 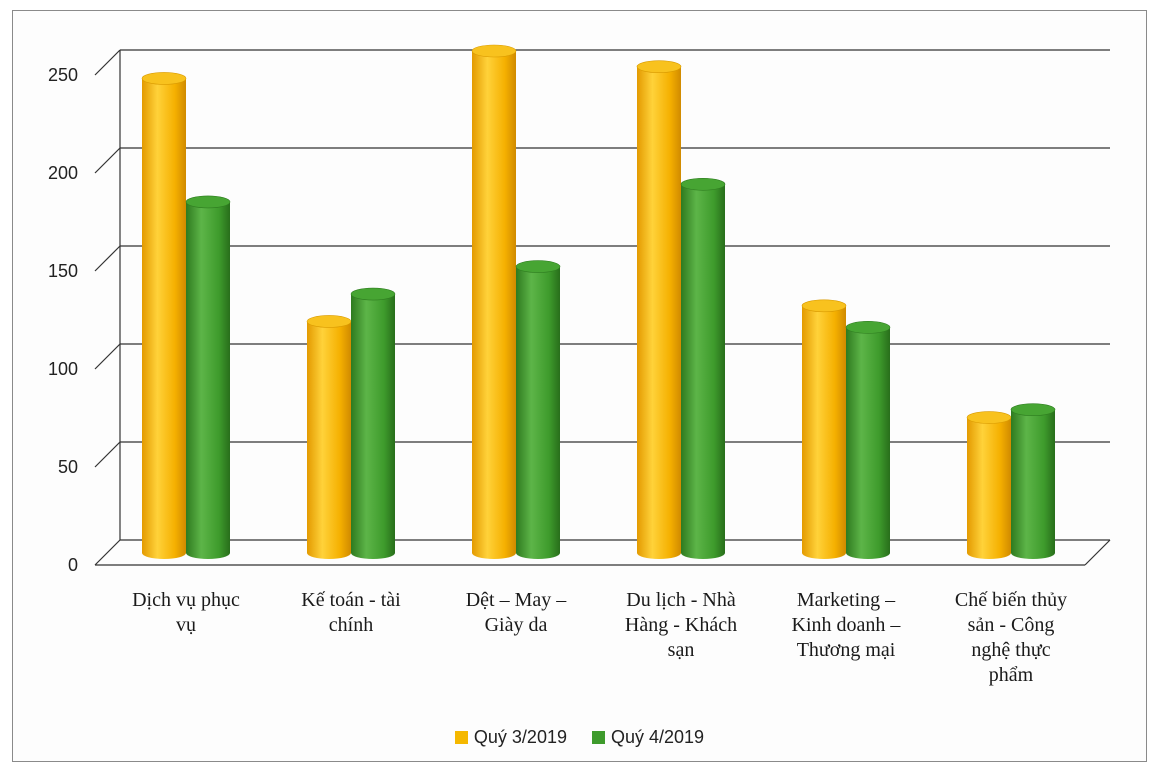 I want to click on category-label-1: Dịch vụ phục vụ, so click(x=186, y=612).